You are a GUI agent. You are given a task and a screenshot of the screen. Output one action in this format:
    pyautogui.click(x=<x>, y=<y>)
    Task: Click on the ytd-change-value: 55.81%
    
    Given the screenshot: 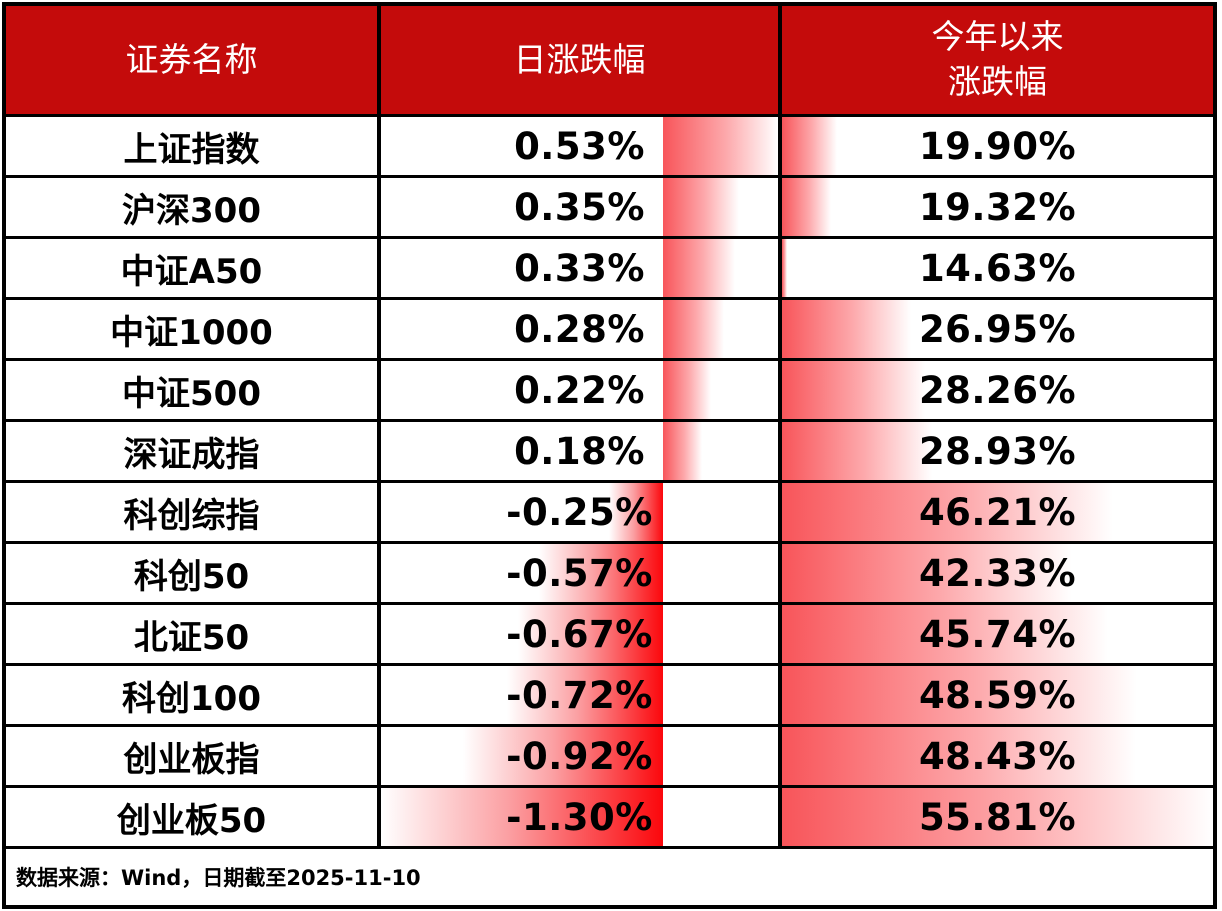 What is the action you would take?
    pyautogui.click(x=997, y=817)
    